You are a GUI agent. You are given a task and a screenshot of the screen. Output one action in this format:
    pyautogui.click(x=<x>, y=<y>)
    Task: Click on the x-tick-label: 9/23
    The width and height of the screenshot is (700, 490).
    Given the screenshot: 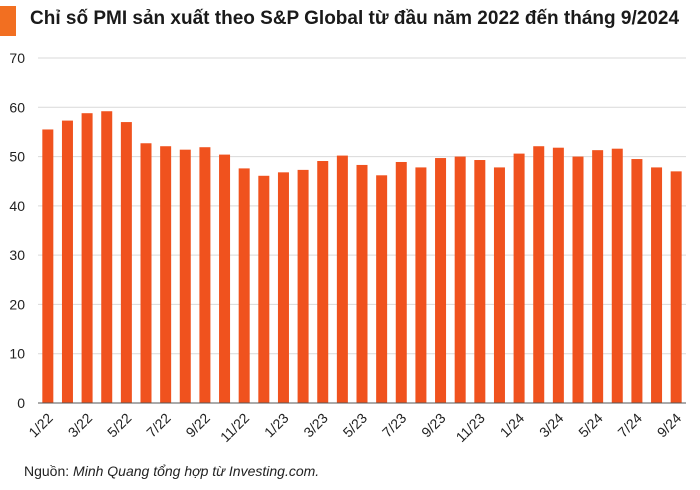 What is the action you would take?
    pyautogui.click(x=433, y=425)
    